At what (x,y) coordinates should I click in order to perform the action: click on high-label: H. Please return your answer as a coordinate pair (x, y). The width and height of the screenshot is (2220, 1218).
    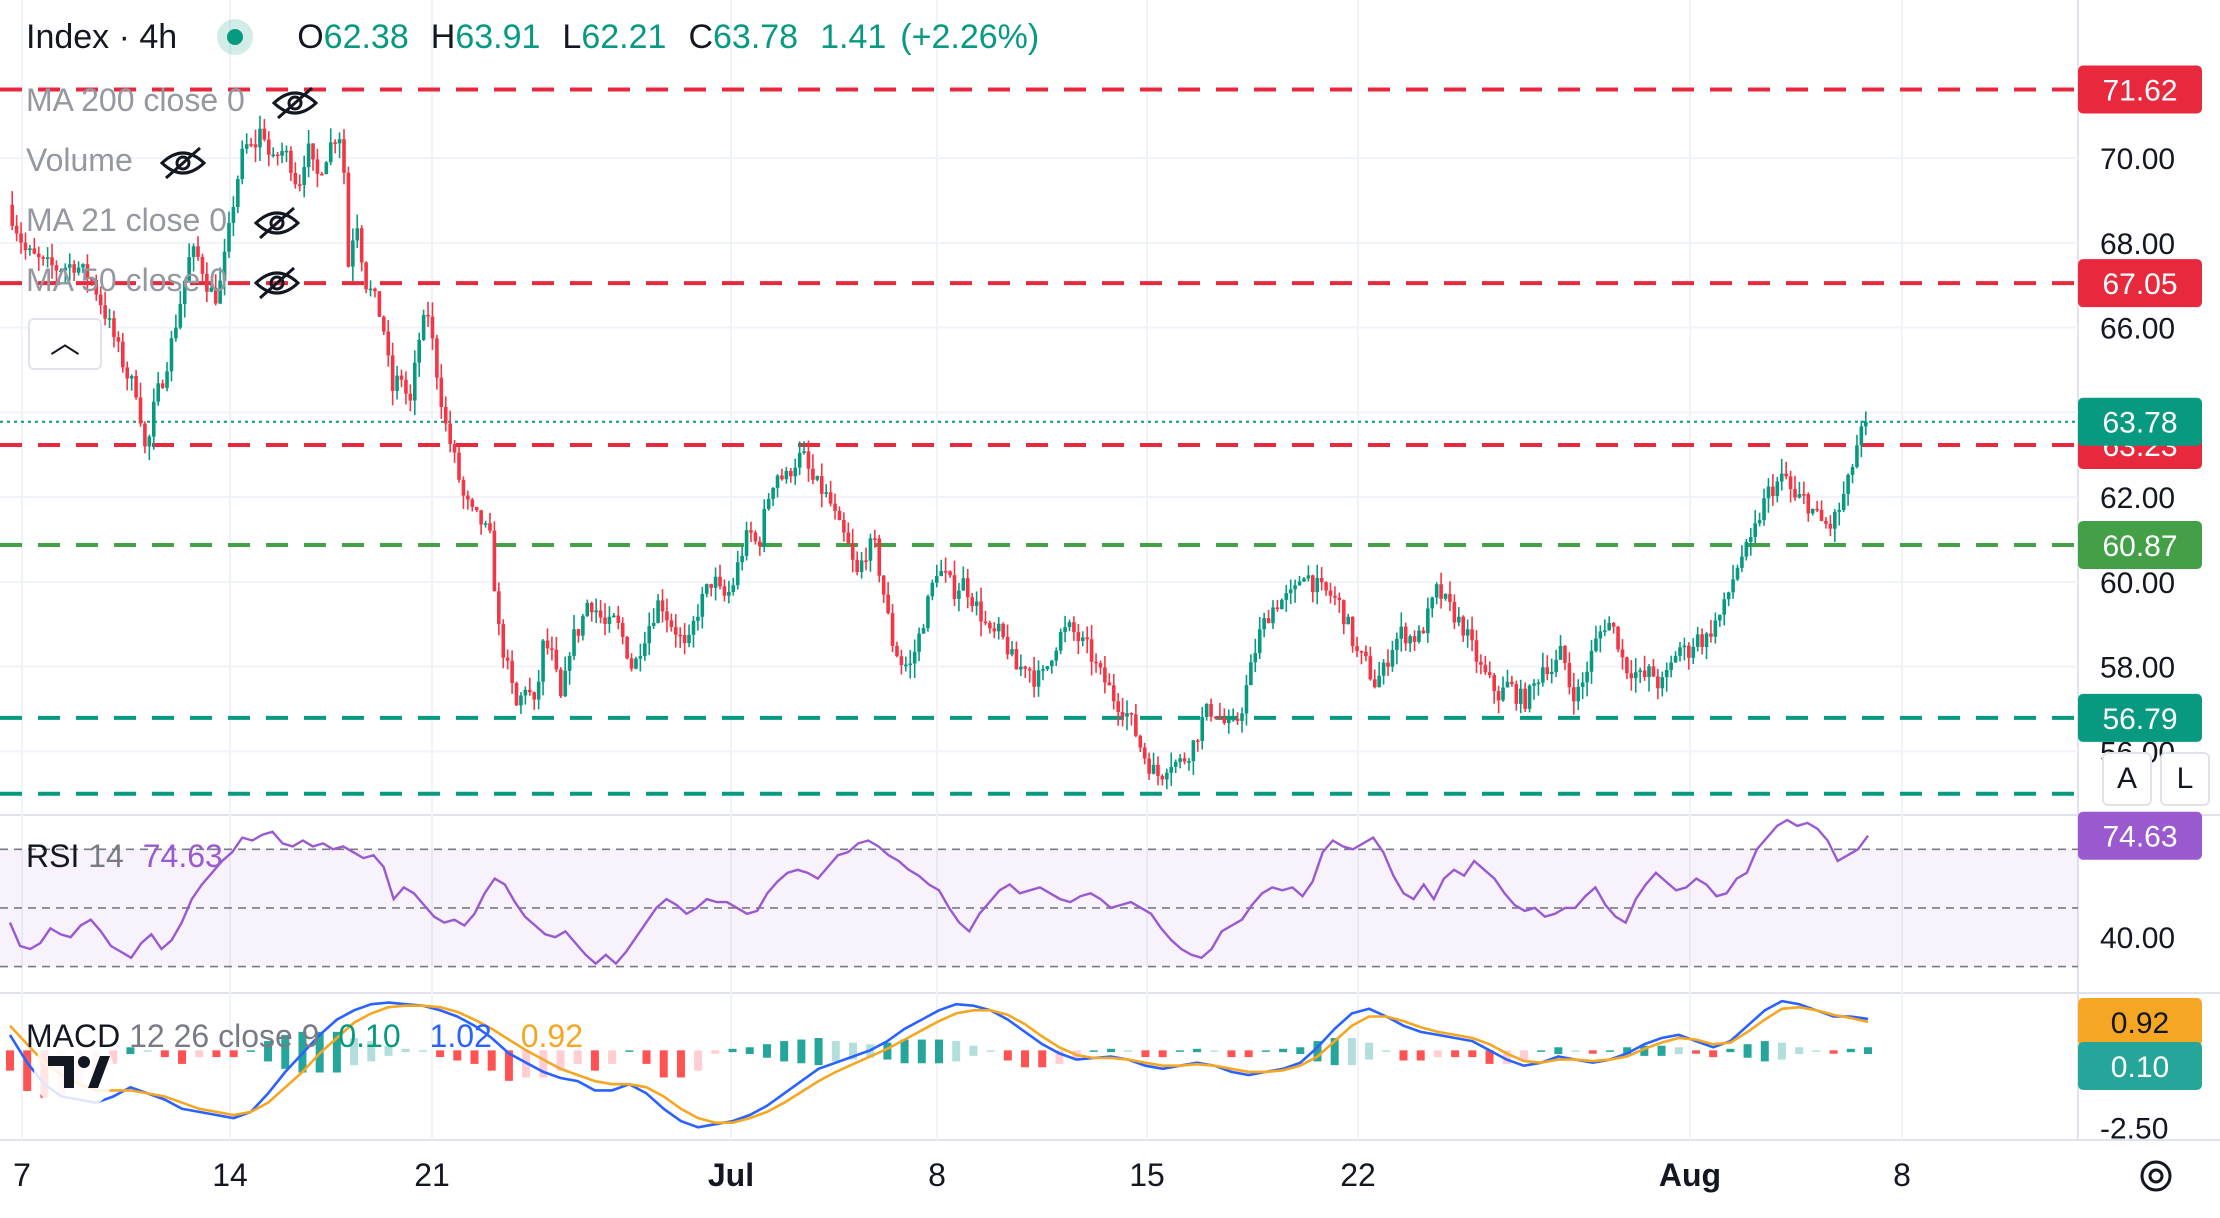
    Looking at the image, I should click on (443, 37).